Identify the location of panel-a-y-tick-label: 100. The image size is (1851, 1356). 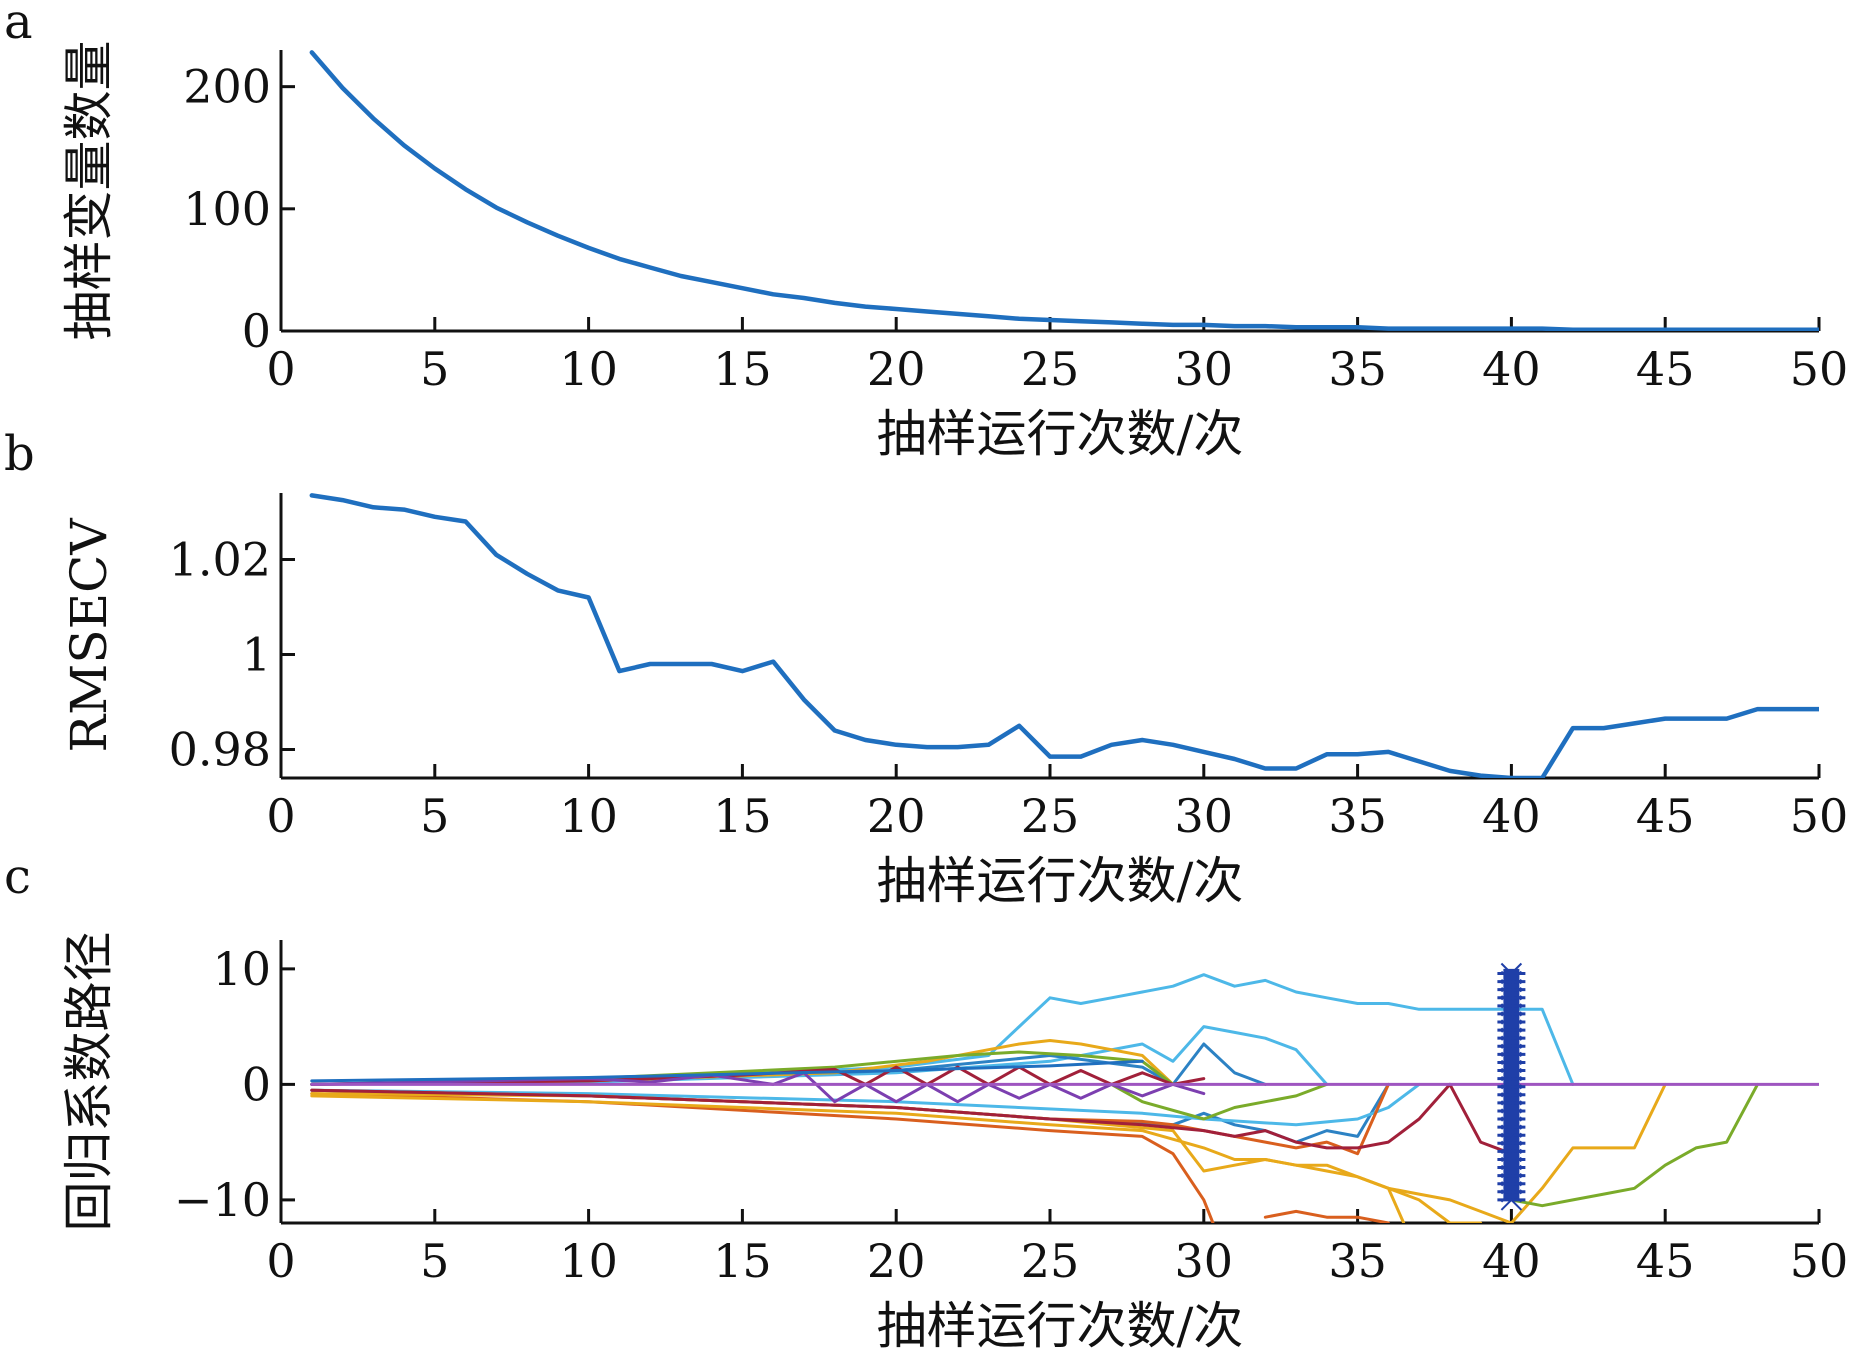
(227, 209).